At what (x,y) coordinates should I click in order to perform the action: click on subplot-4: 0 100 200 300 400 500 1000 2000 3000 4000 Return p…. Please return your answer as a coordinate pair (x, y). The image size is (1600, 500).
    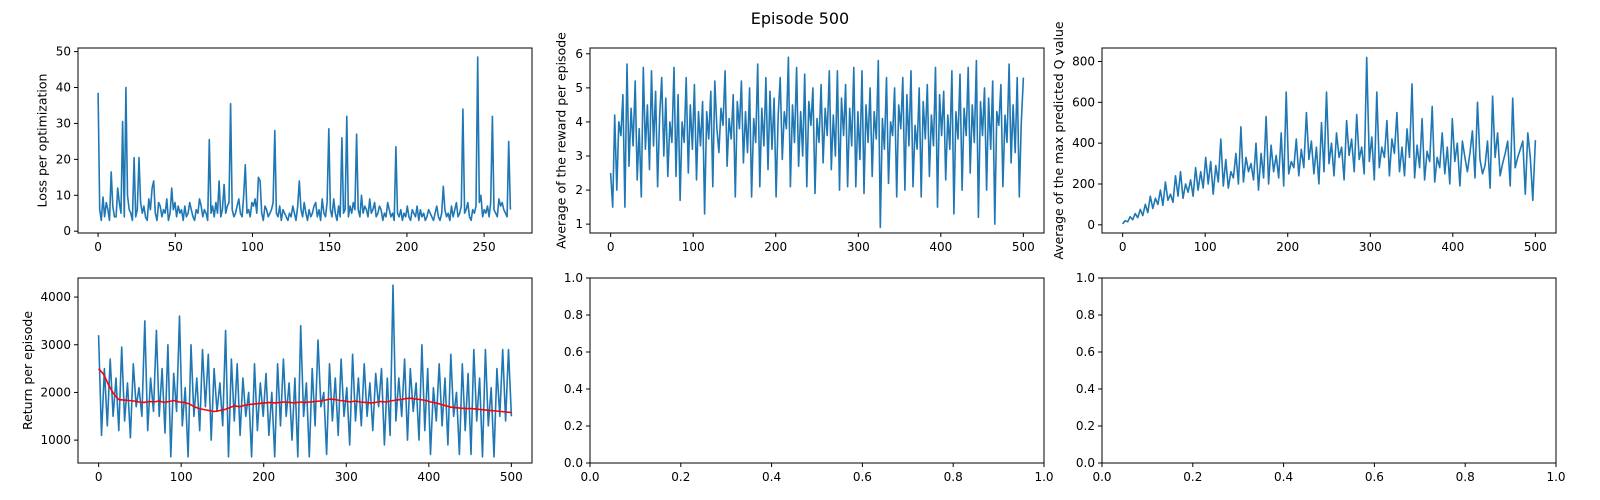
    Looking at the image, I should click on (276, 380).